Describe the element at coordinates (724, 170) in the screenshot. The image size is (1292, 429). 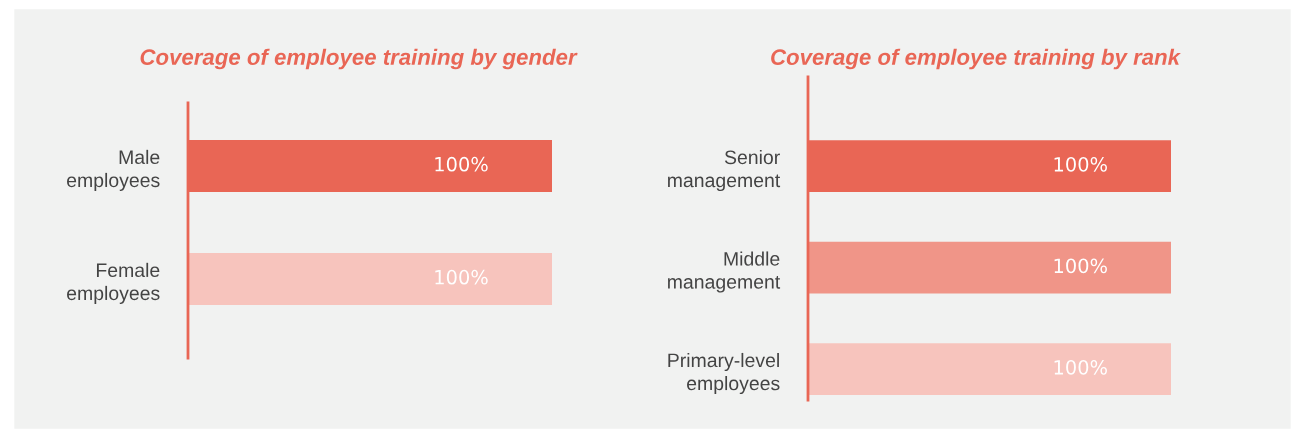
I see `y-tick-label: Senior management` at that location.